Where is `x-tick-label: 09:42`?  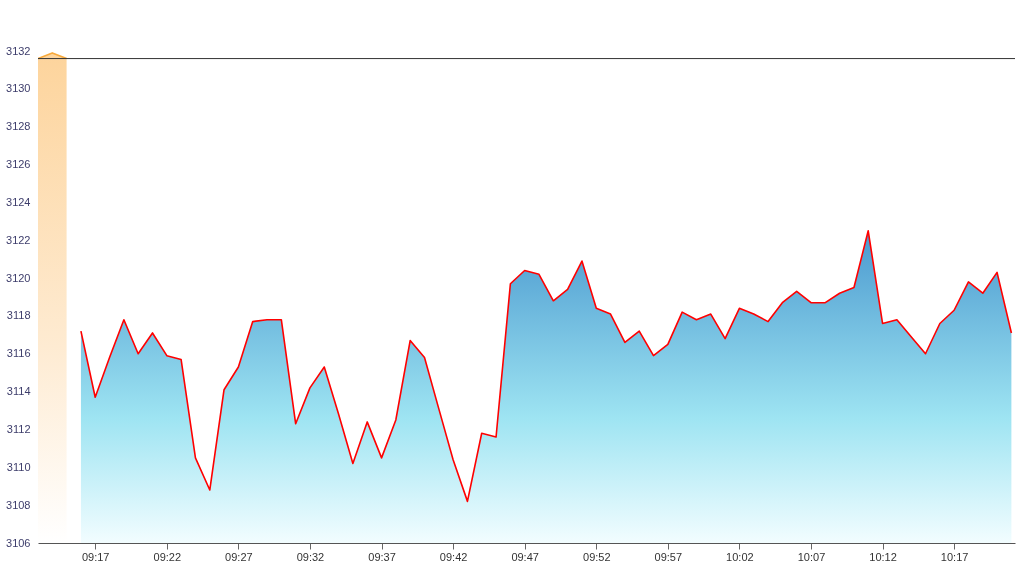 x-tick-label: 09:42 is located at coordinates (453, 556).